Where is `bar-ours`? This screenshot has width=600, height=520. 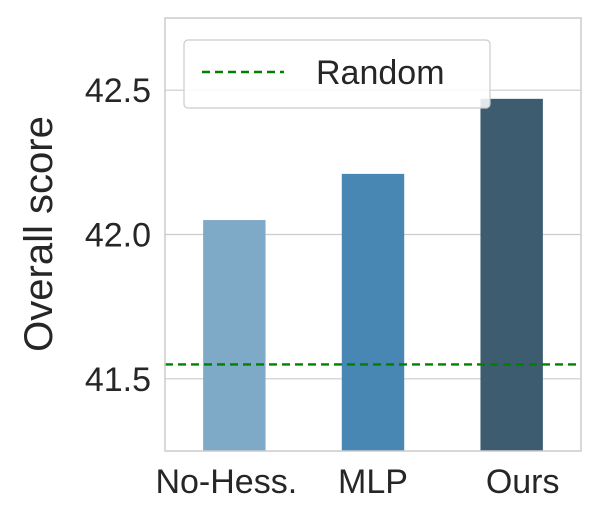
bar-ours is located at coordinates (511, 275).